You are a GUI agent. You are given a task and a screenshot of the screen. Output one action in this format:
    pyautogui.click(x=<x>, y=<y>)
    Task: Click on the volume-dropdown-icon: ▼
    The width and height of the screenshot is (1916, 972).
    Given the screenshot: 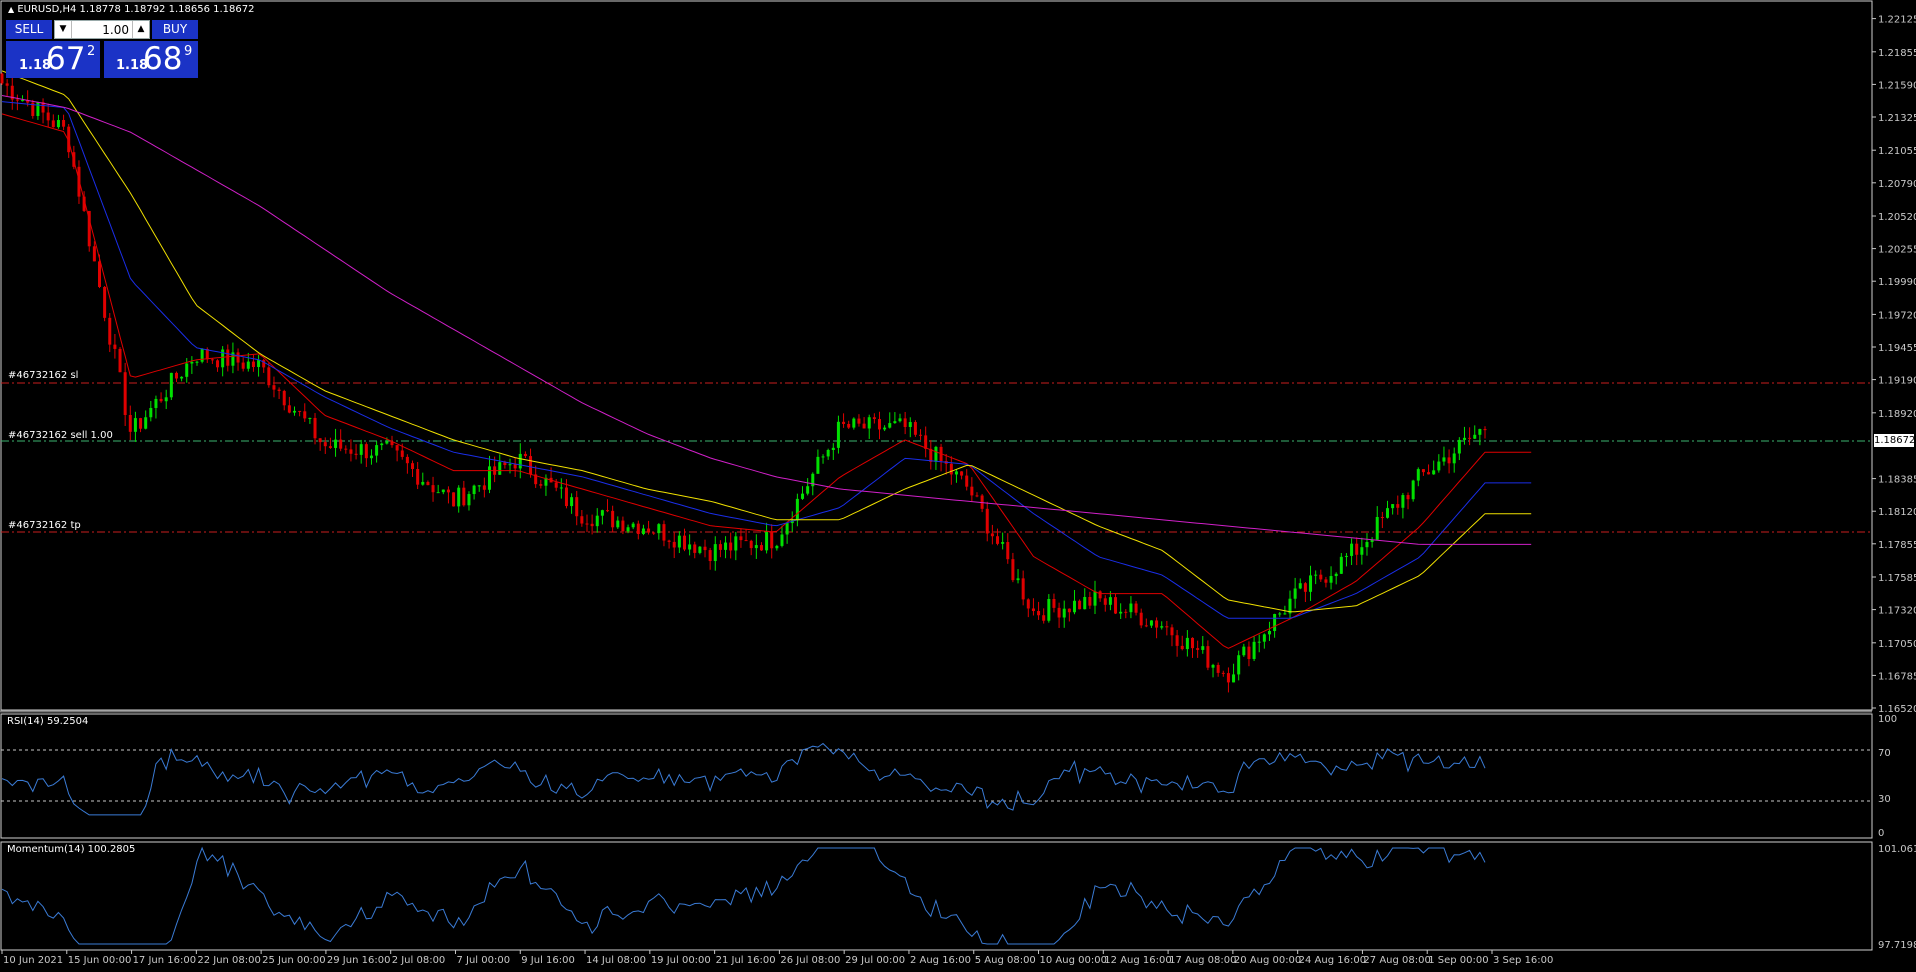 What is the action you would take?
    pyautogui.click(x=63, y=29)
    